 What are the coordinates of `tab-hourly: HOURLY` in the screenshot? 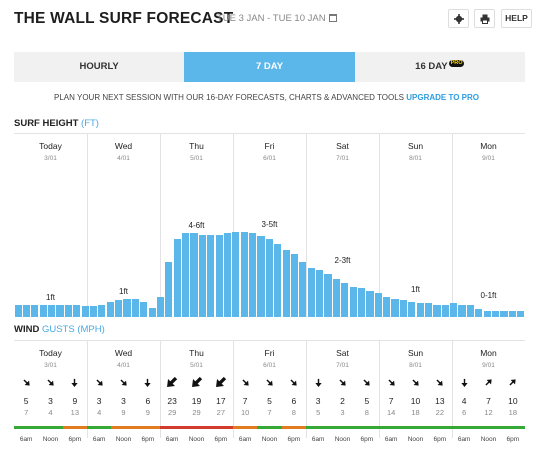 It's located at (99, 67).